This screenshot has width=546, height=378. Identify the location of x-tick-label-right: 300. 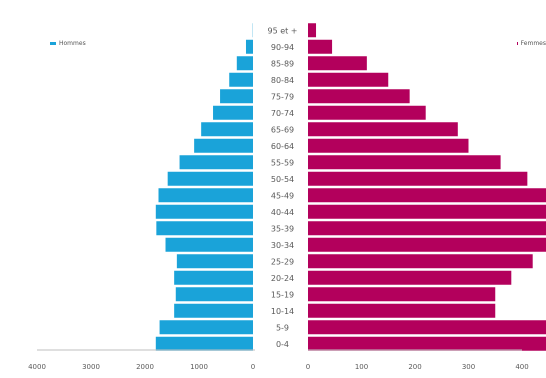
(468, 367).